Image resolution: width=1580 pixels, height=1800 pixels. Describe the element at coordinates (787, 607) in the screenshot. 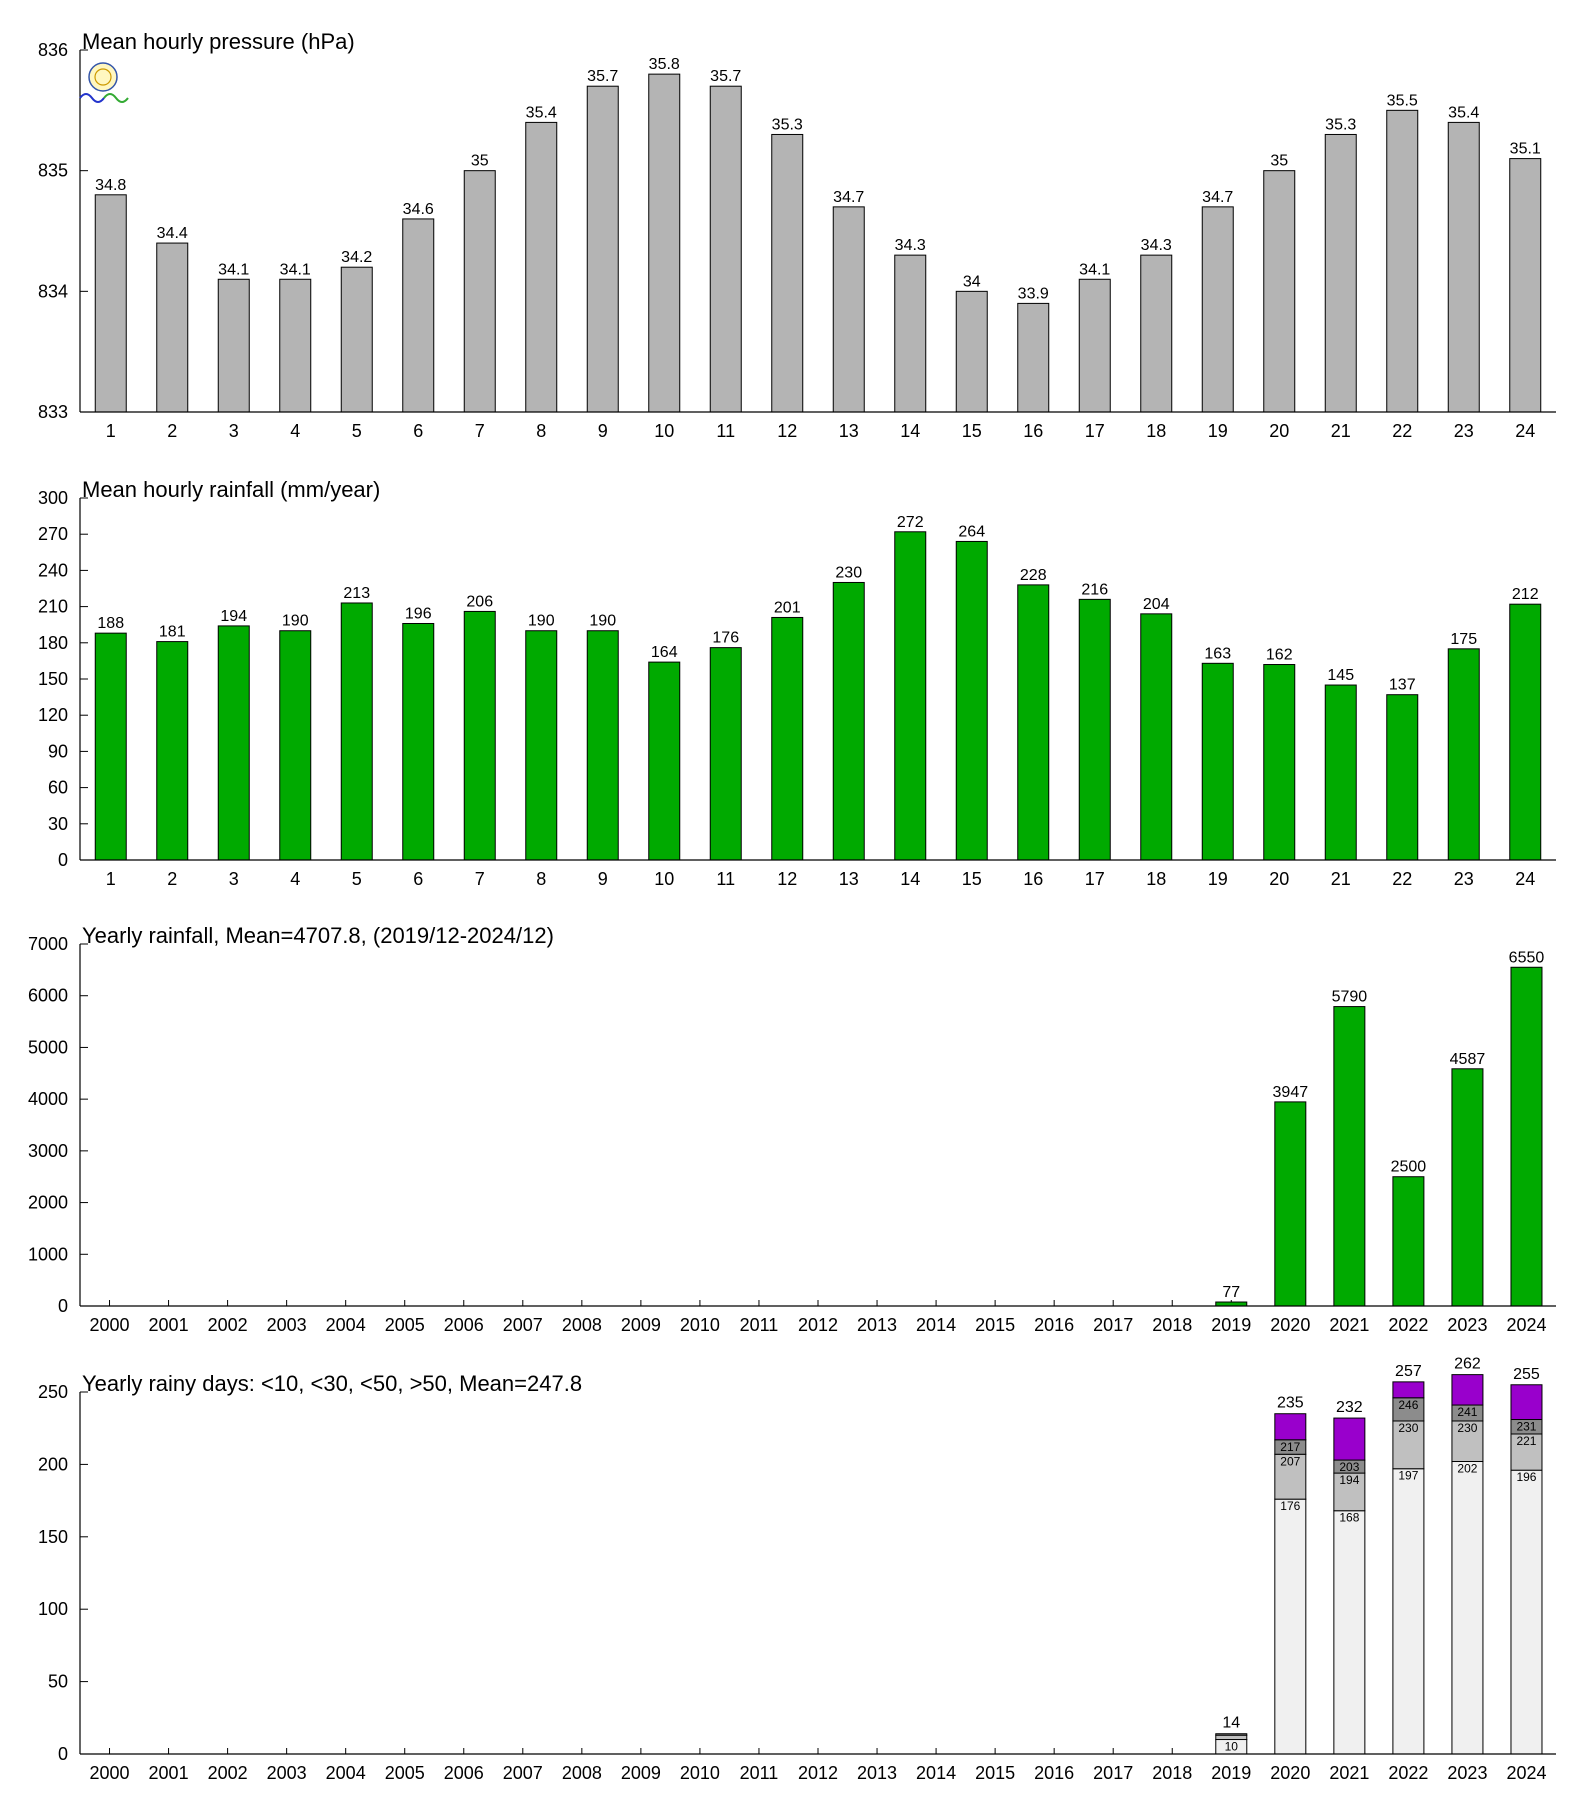

I see `bar-value-label: 201` at that location.